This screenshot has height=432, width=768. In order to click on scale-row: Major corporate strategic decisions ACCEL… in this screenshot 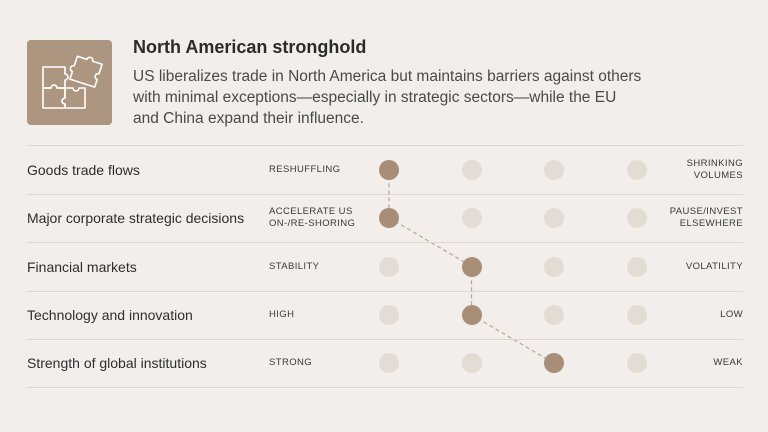, I will do `click(385, 218)`.